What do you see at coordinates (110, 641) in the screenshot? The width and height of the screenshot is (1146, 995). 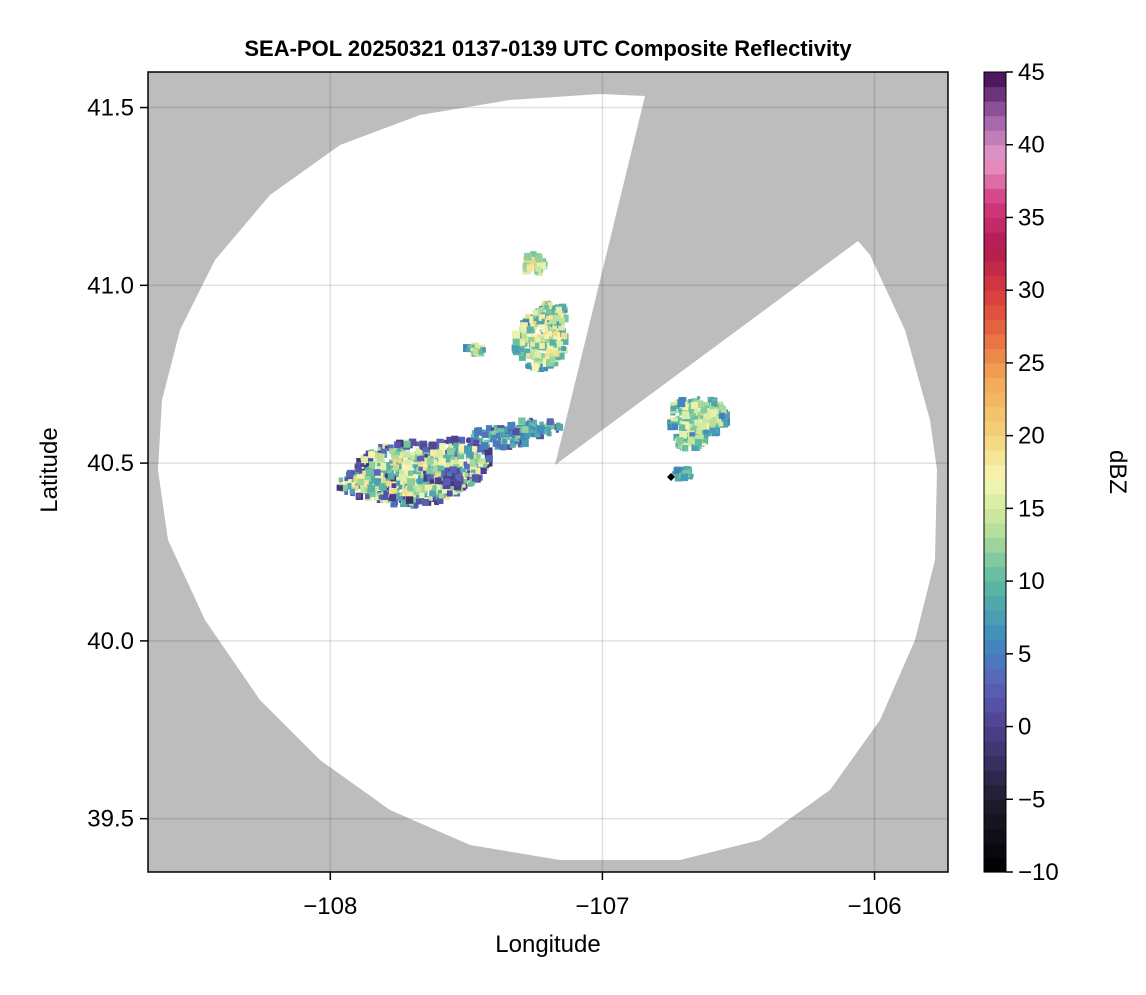 I see `y-tick-label: 40.0` at bounding box center [110, 641].